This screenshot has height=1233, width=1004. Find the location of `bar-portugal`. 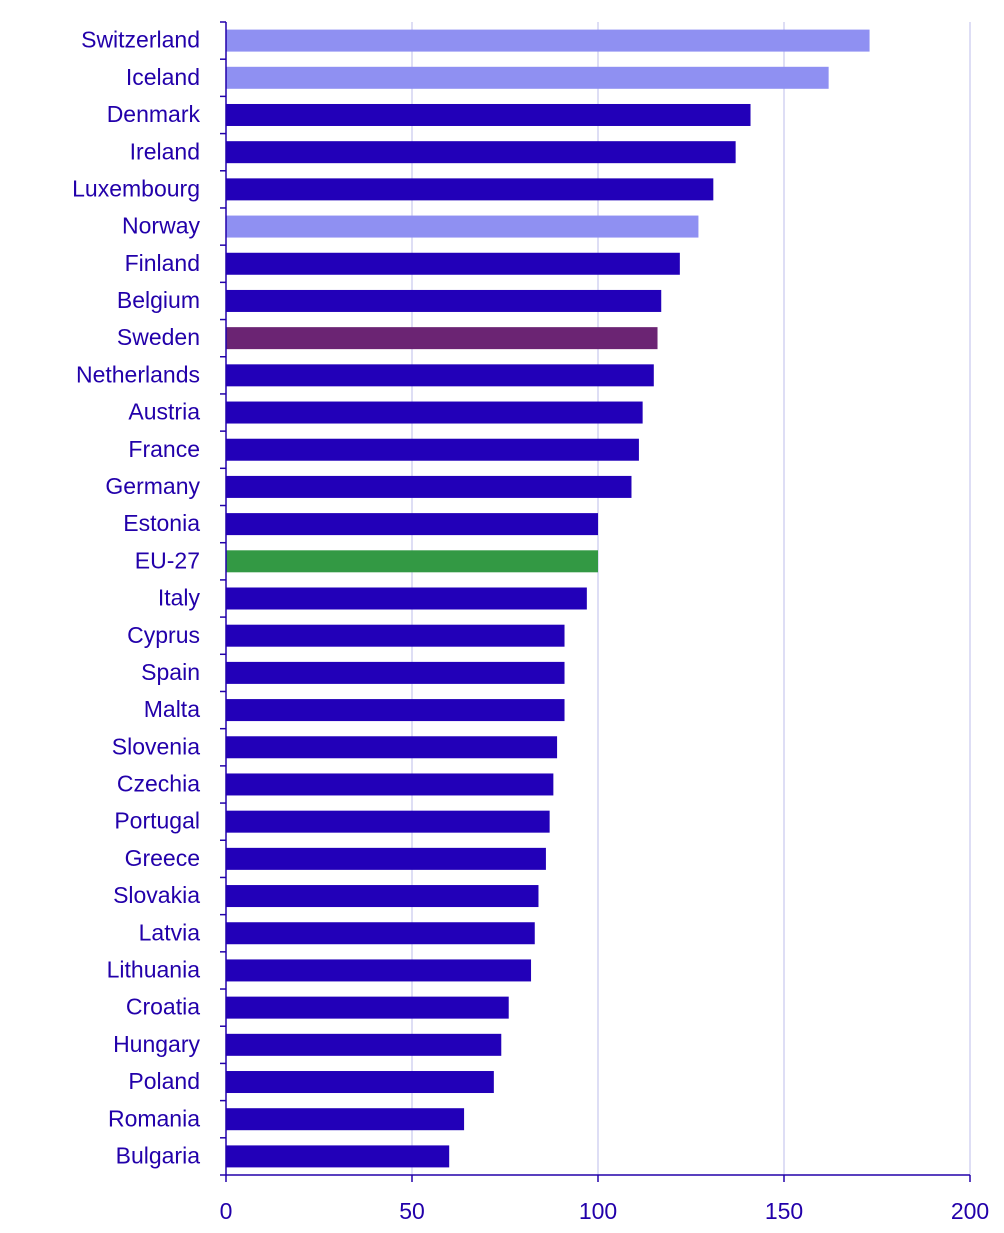

bar-portugal is located at coordinates (388, 821).